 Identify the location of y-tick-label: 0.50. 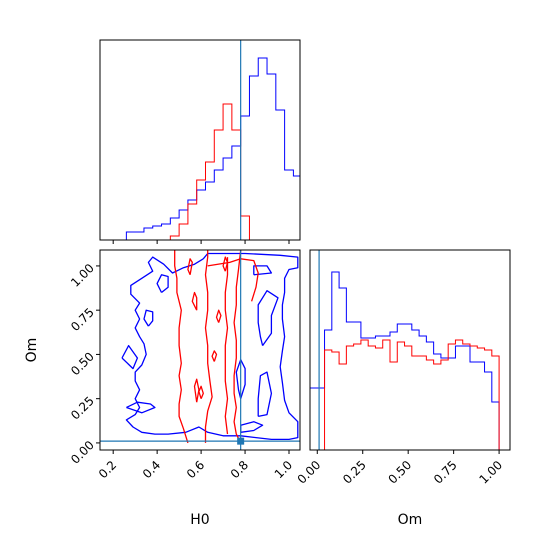
(82, 363).